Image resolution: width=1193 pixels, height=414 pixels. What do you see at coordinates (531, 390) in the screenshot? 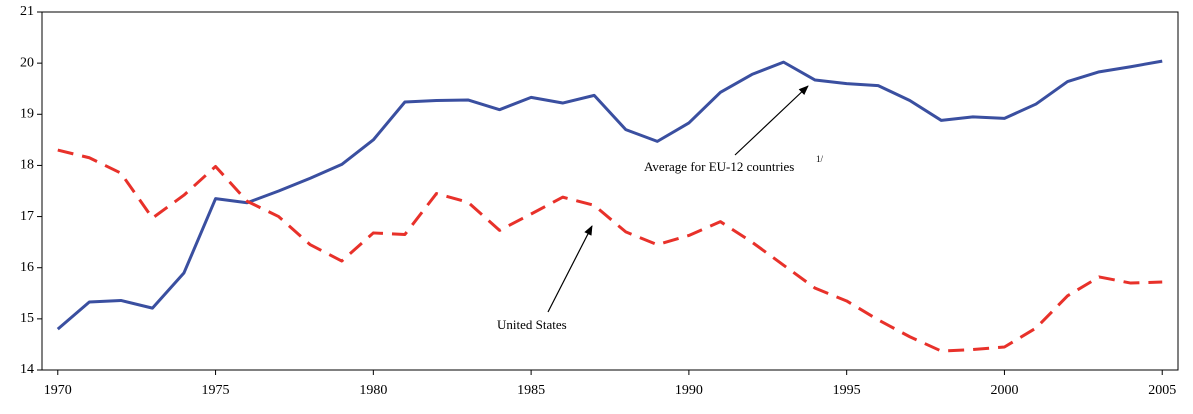
I see `x-tick-label: 1985` at bounding box center [531, 390].